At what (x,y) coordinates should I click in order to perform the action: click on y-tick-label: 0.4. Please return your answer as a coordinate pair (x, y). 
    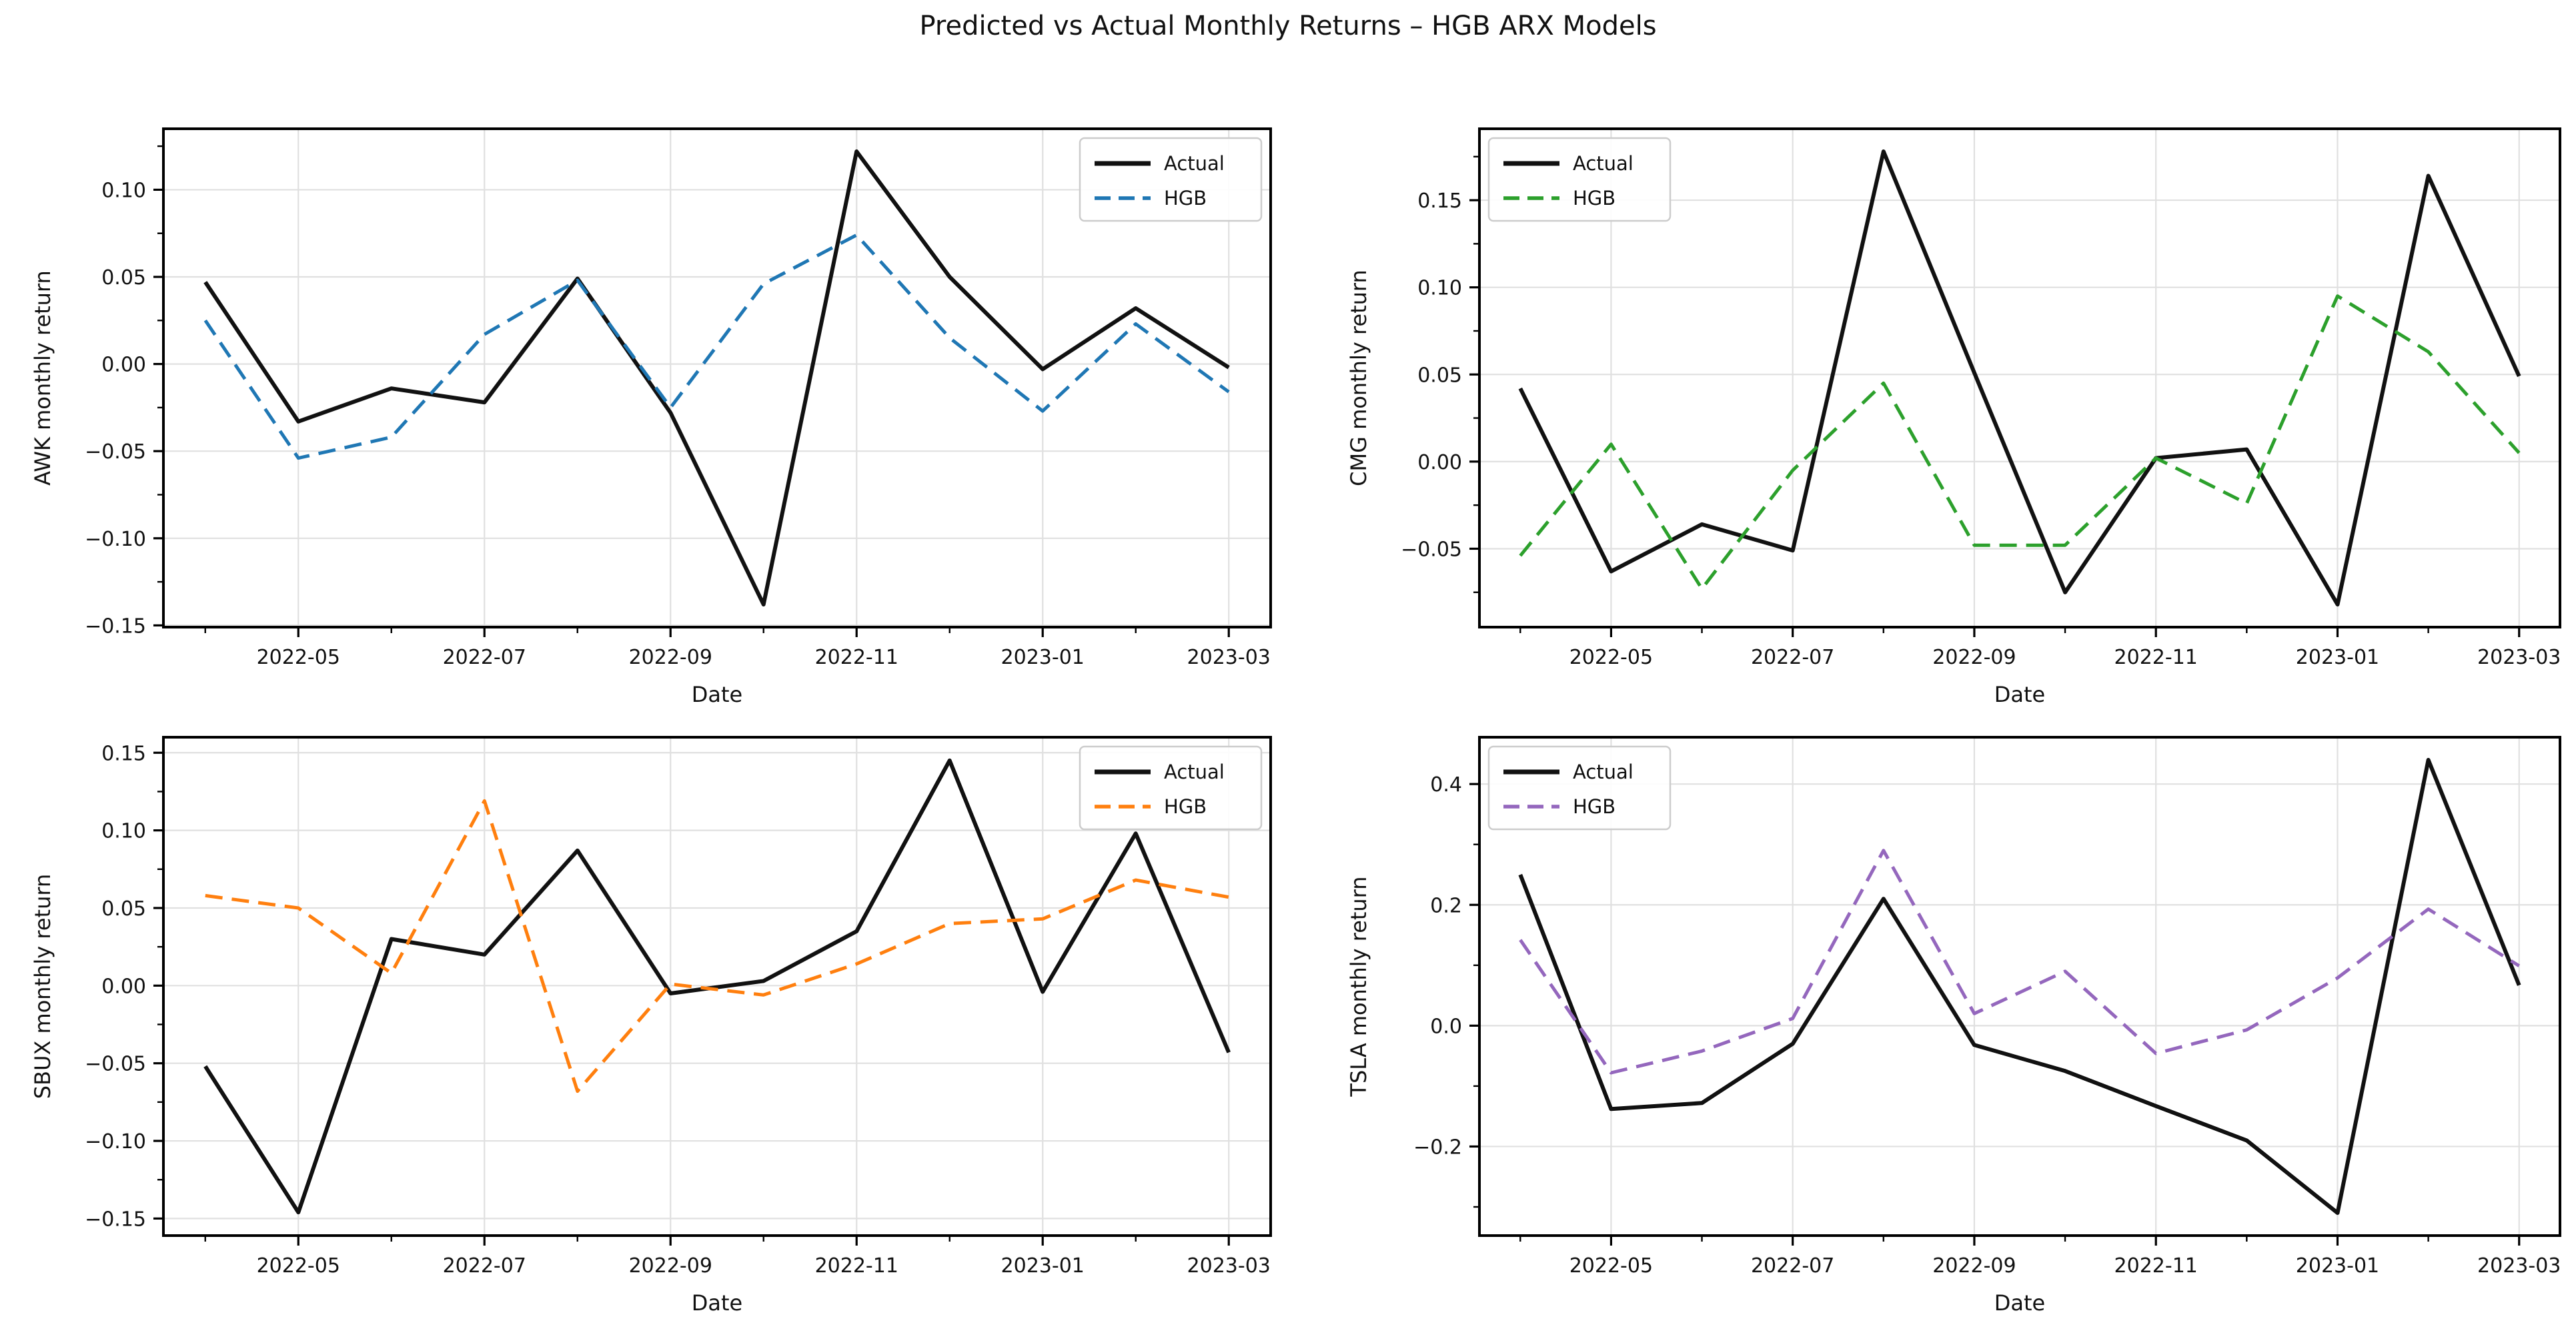
    Looking at the image, I should click on (1446, 785).